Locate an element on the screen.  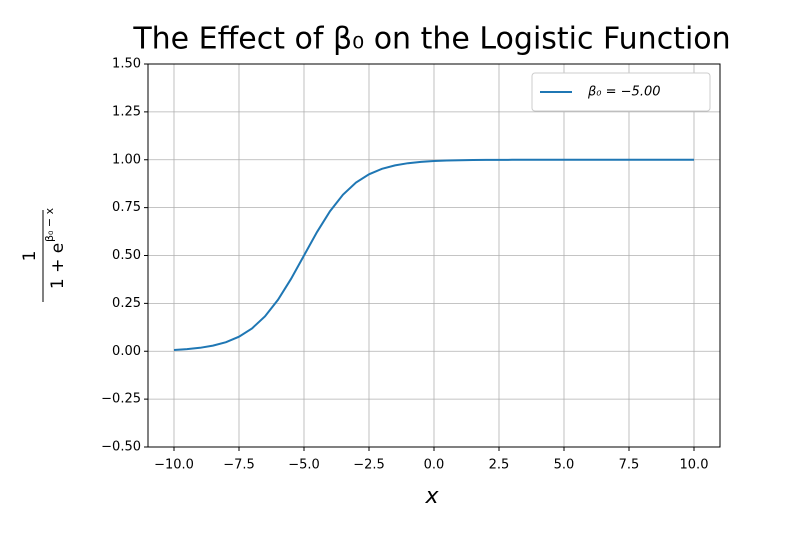
x-tick-label: 10.0 is located at coordinates (694, 465).